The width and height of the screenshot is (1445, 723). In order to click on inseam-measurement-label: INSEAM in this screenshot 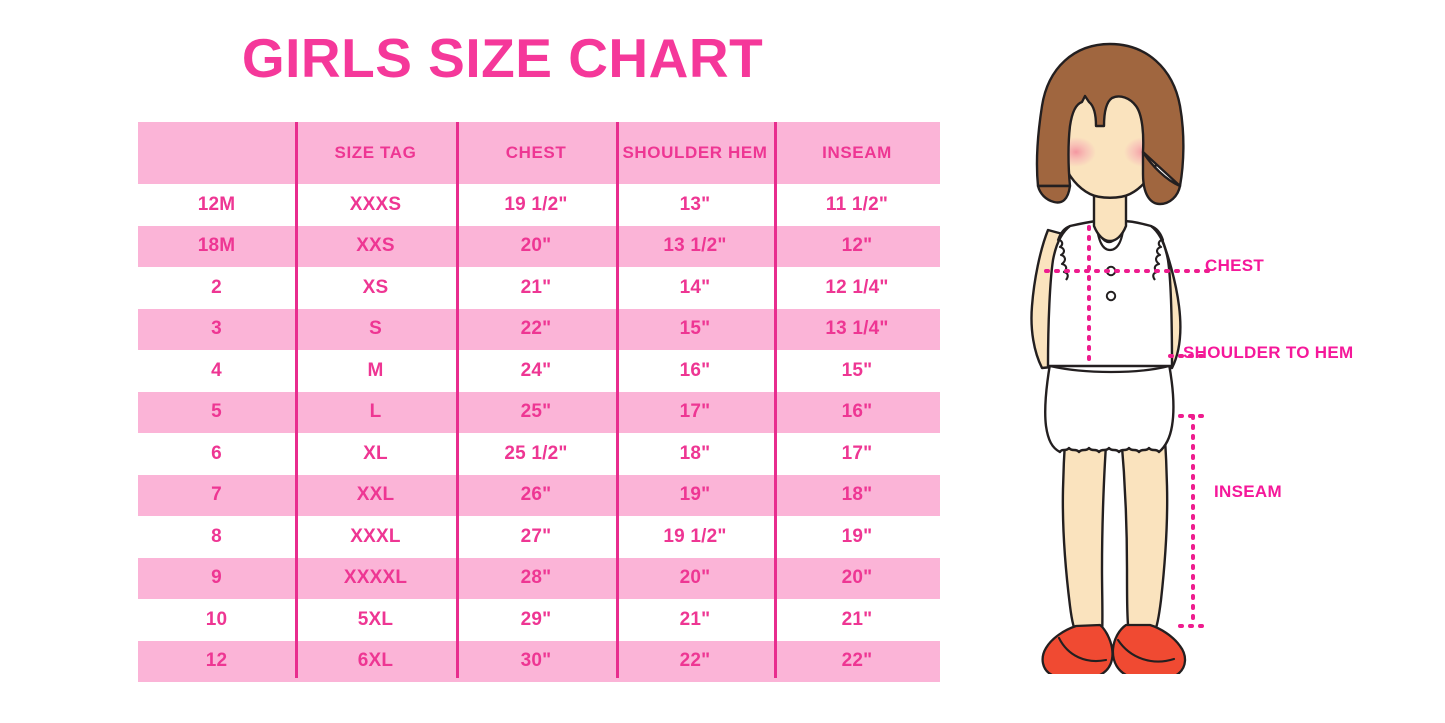, I will do `click(1248, 491)`.